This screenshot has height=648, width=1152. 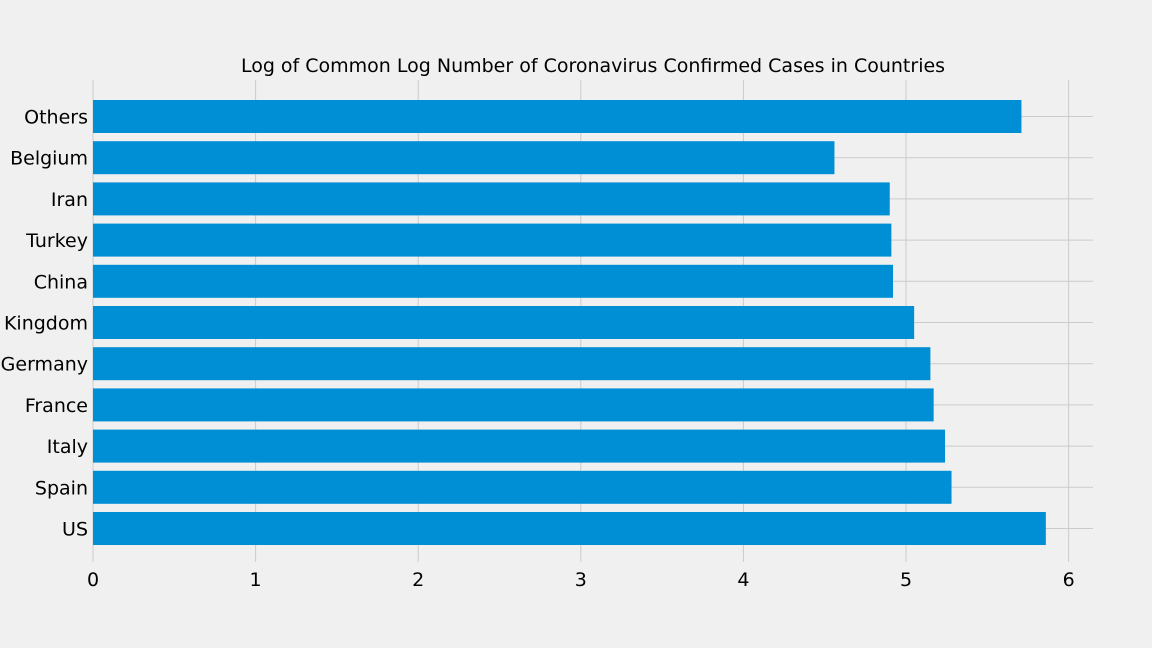 I want to click on x-tick-label: 0, so click(x=93, y=580).